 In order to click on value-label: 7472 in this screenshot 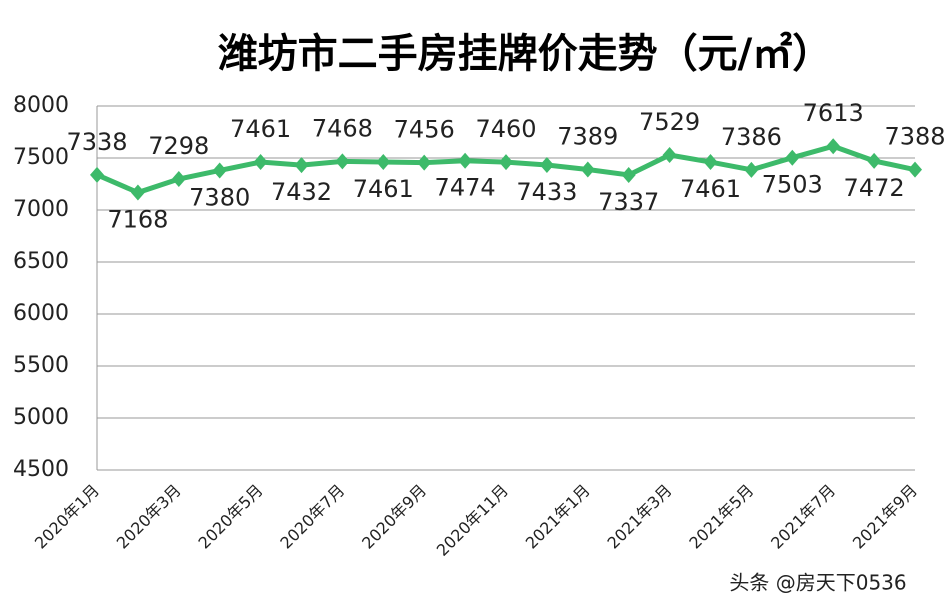, I will do `click(874, 188)`.